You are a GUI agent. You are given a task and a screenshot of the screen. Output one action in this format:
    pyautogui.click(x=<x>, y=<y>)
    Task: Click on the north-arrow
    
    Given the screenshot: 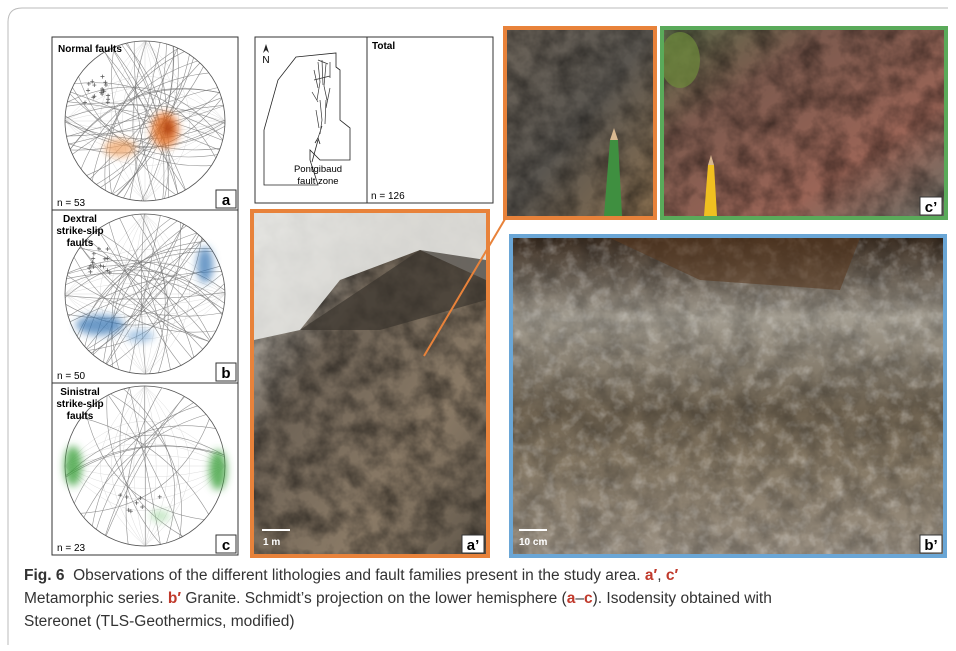 What is the action you would take?
    pyautogui.click(x=266, y=48)
    